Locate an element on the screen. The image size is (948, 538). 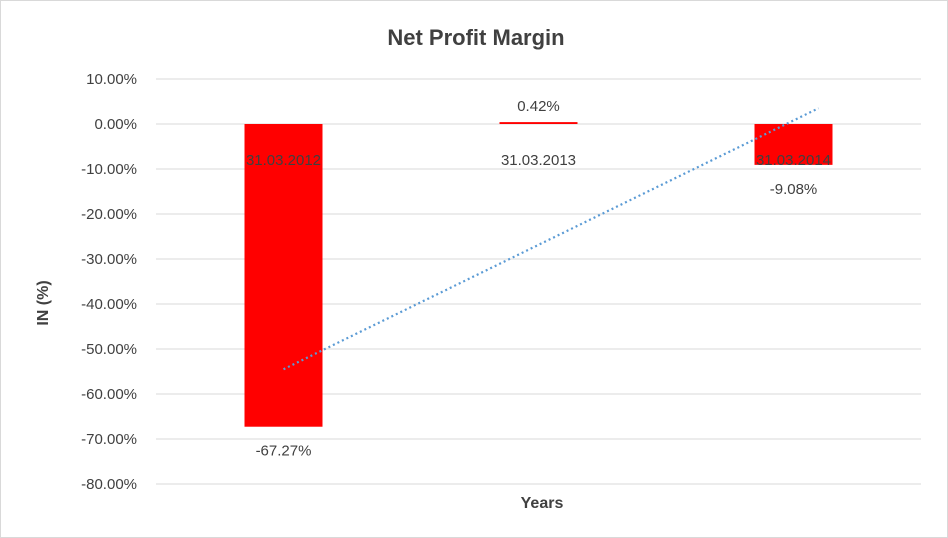
y-tick-label: 0.00% is located at coordinates (115, 124).